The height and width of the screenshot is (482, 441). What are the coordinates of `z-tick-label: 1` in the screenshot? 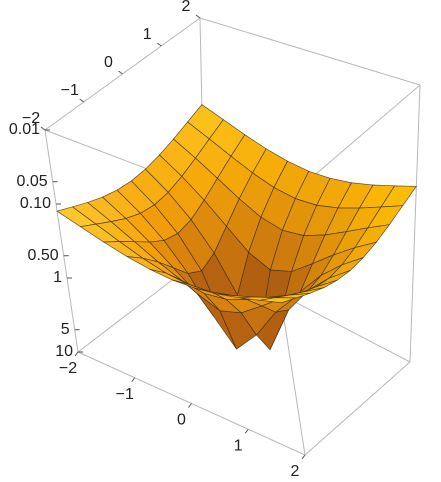 It's located at (57, 277).